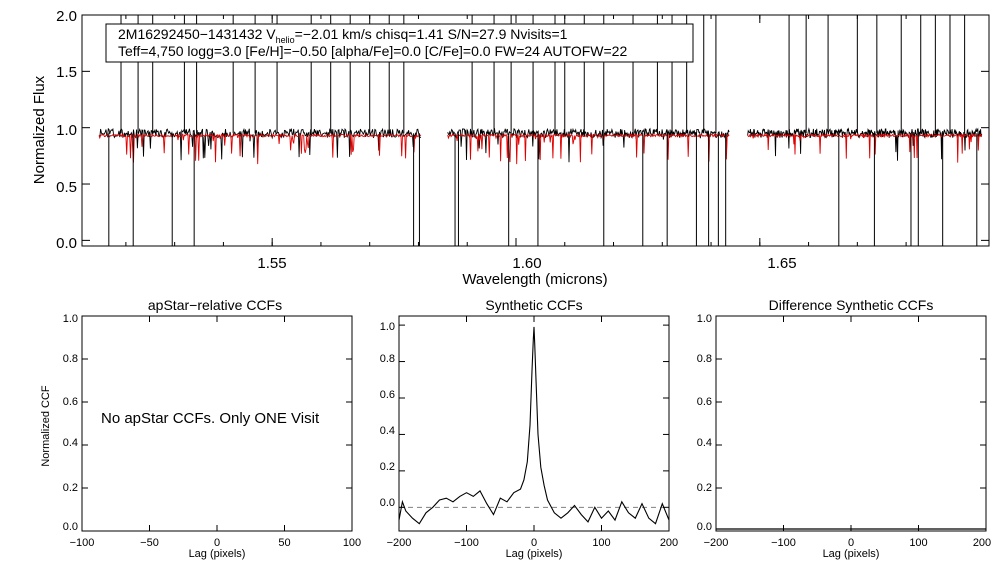 This screenshot has width=1008, height=576. I want to click on apstar-ccf-xlabel: Lag (pixels), so click(217, 554).